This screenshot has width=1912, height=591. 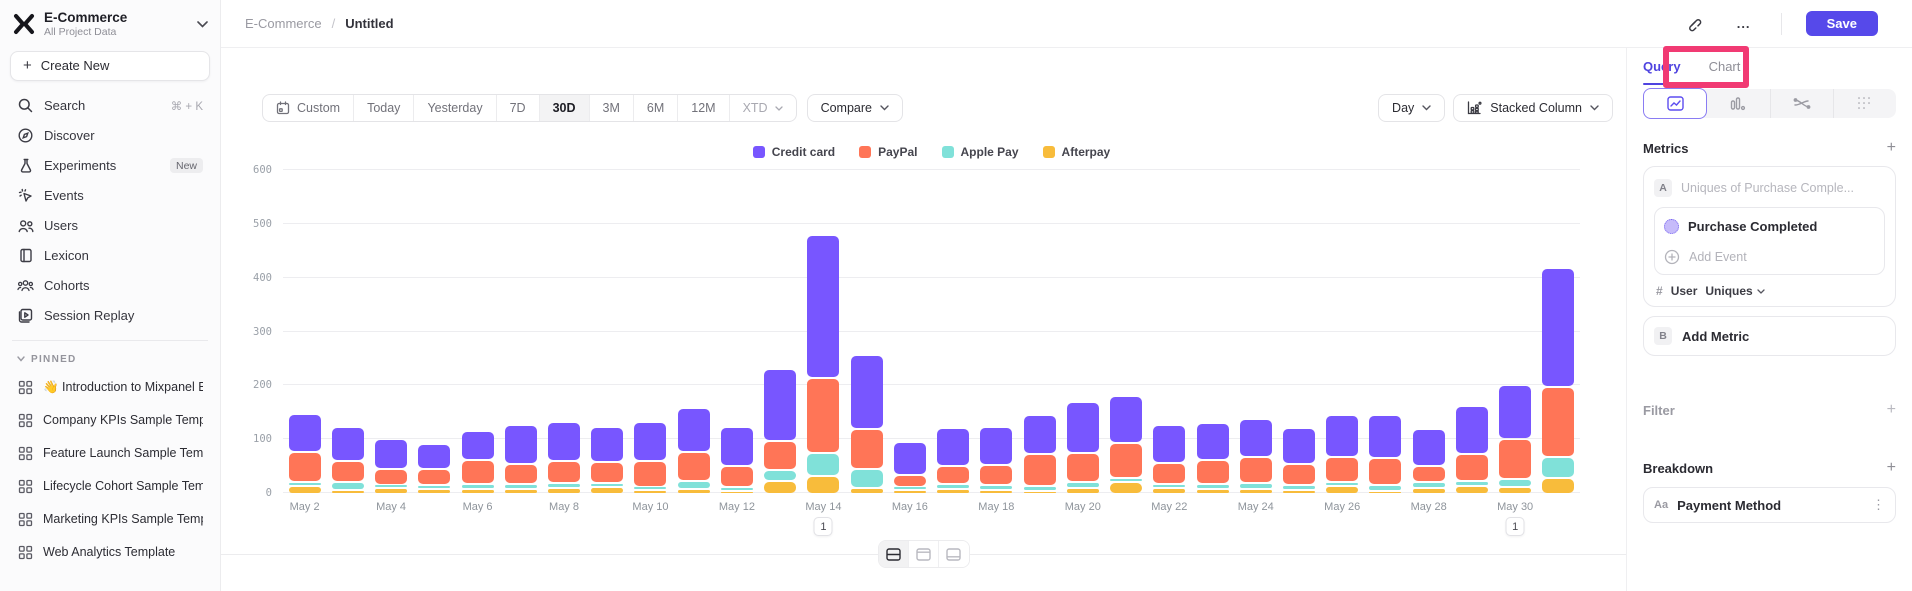 I want to click on layout-table-only-button, so click(x=953, y=554).